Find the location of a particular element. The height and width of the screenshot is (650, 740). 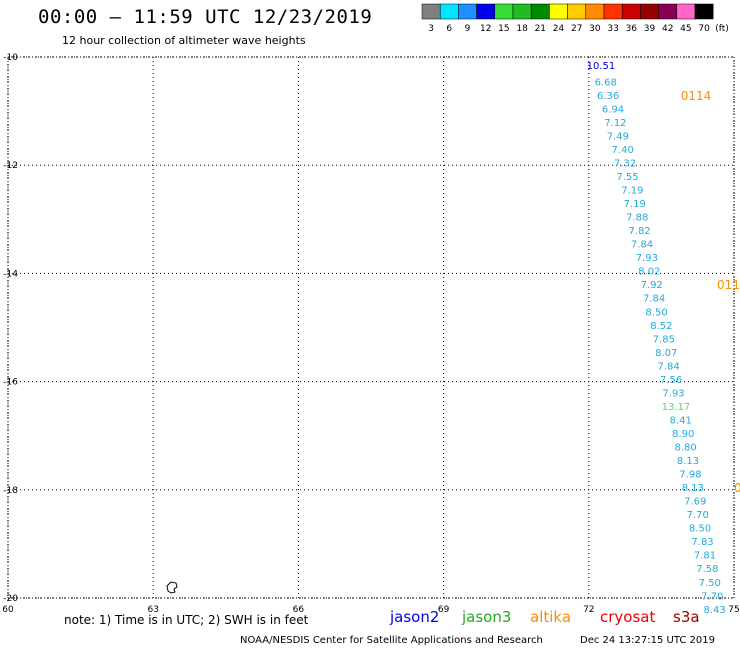

wave-height-label: 7.40 is located at coordinates (623, 150).